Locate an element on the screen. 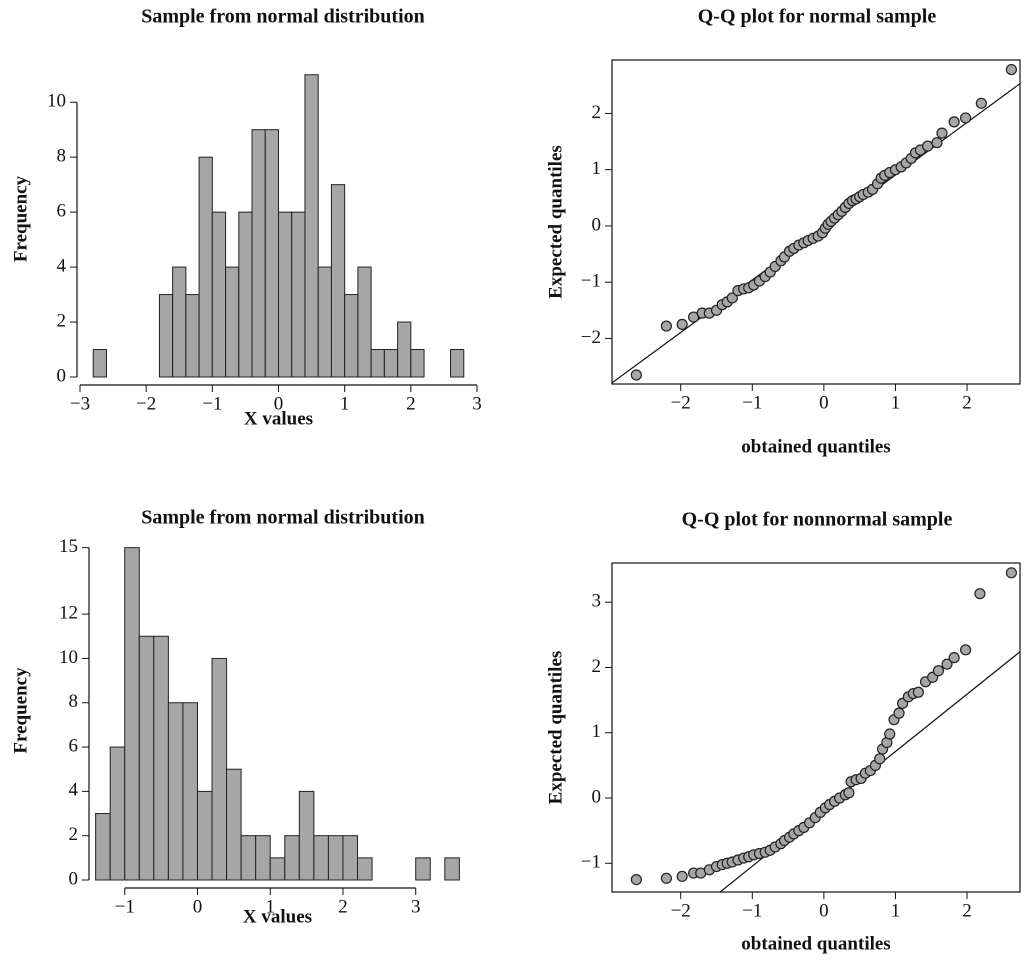  y-tick-label: 3 is located at coordinates (597, 601).